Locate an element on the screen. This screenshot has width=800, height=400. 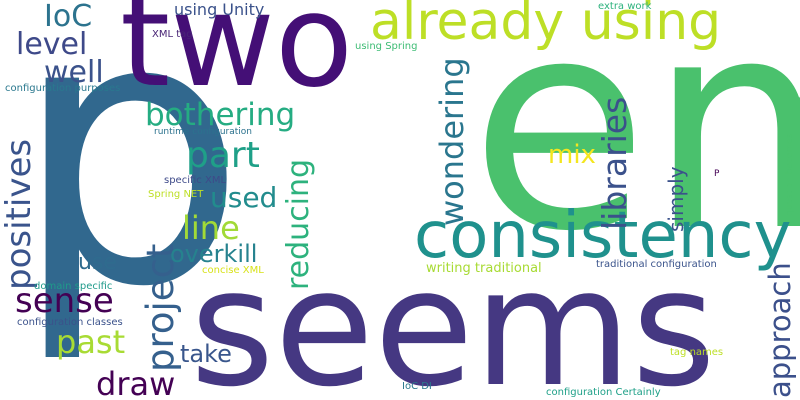
word: configuration purposes is located at coordinates (63, 88).